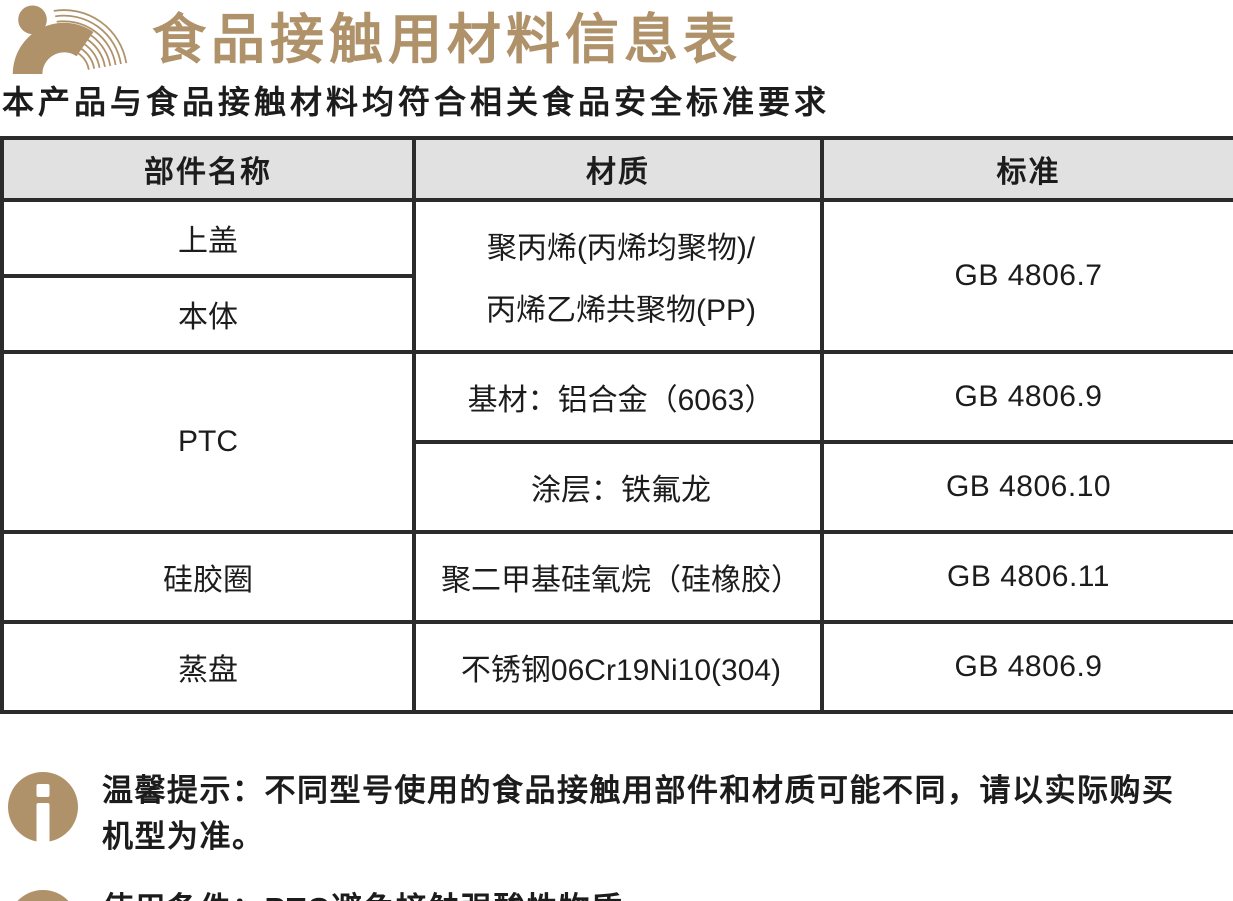  I want to click on cell-part-steam-tray: 蒸盘, so click(208, 667).